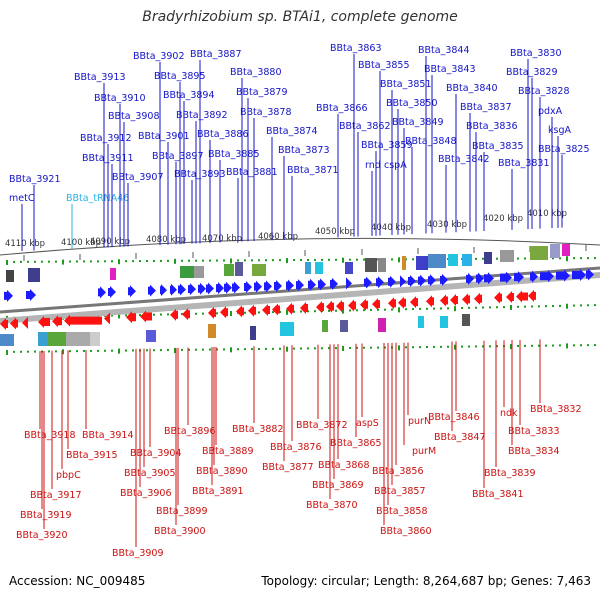 This screenshot has width=600, height=600. Describe the element at coordinates (268, 309) in the screenshot. I see `reverse-strand-arrows` at that location.